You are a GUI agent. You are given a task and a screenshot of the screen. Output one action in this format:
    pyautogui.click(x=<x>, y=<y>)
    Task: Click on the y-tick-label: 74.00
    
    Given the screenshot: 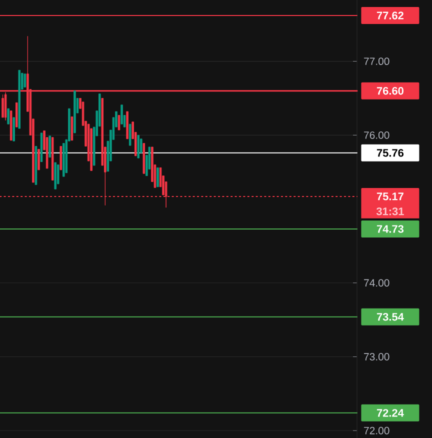 What is the action you would take?
    pyautogui.click(x=377, y=283)
    